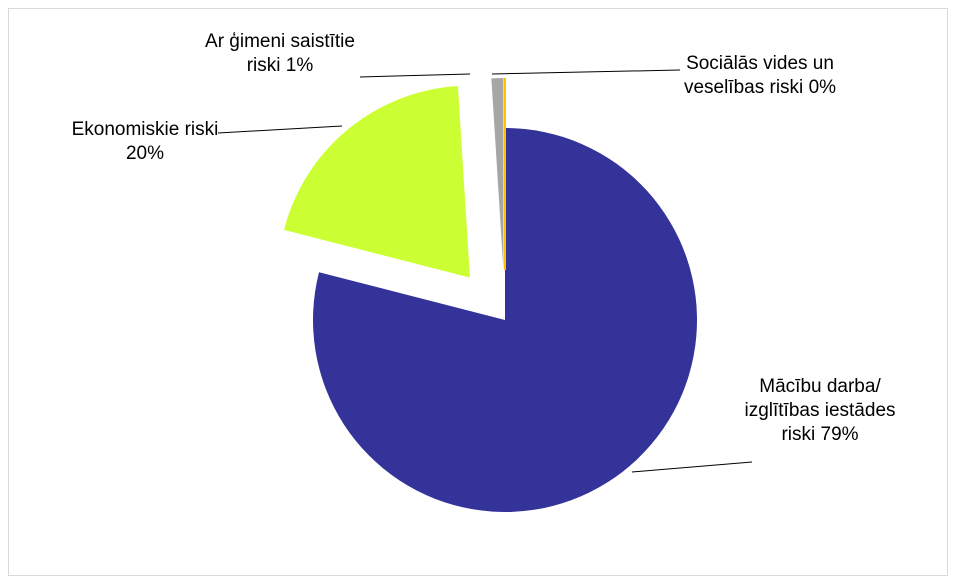  I want to click on category-label: Ekonomiskie riski, so click(145, 129).